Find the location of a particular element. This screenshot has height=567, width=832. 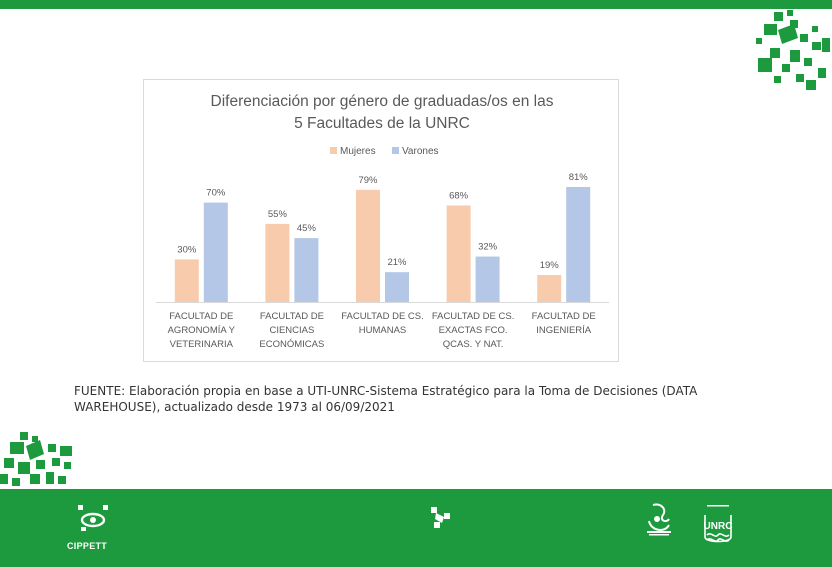

cippett-logo-text: CIPPETT is located at coordinates (87, 546).